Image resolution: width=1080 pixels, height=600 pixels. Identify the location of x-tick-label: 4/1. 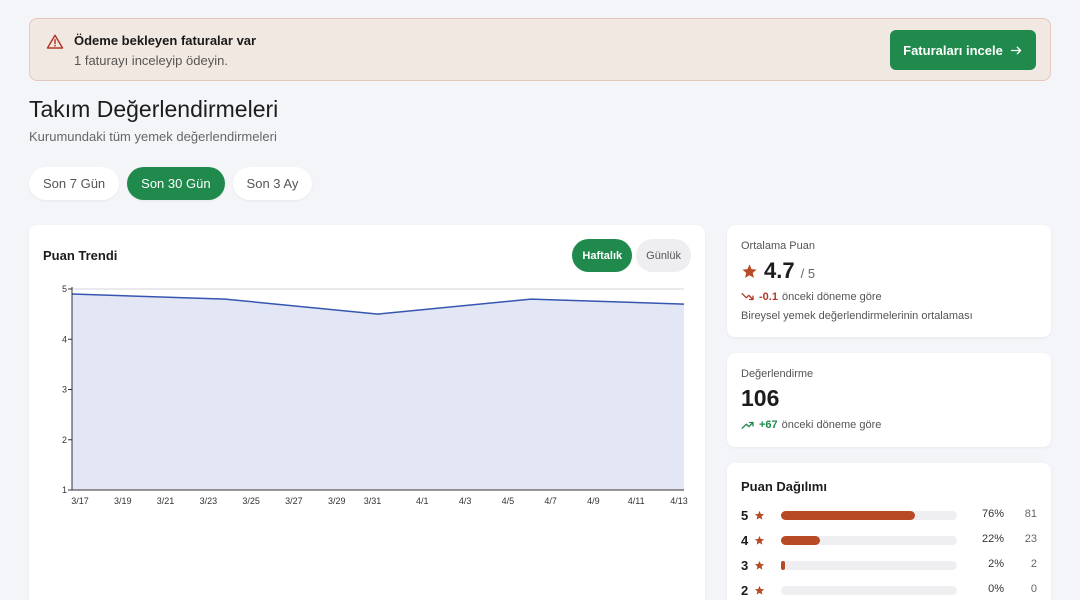
(422, 501).